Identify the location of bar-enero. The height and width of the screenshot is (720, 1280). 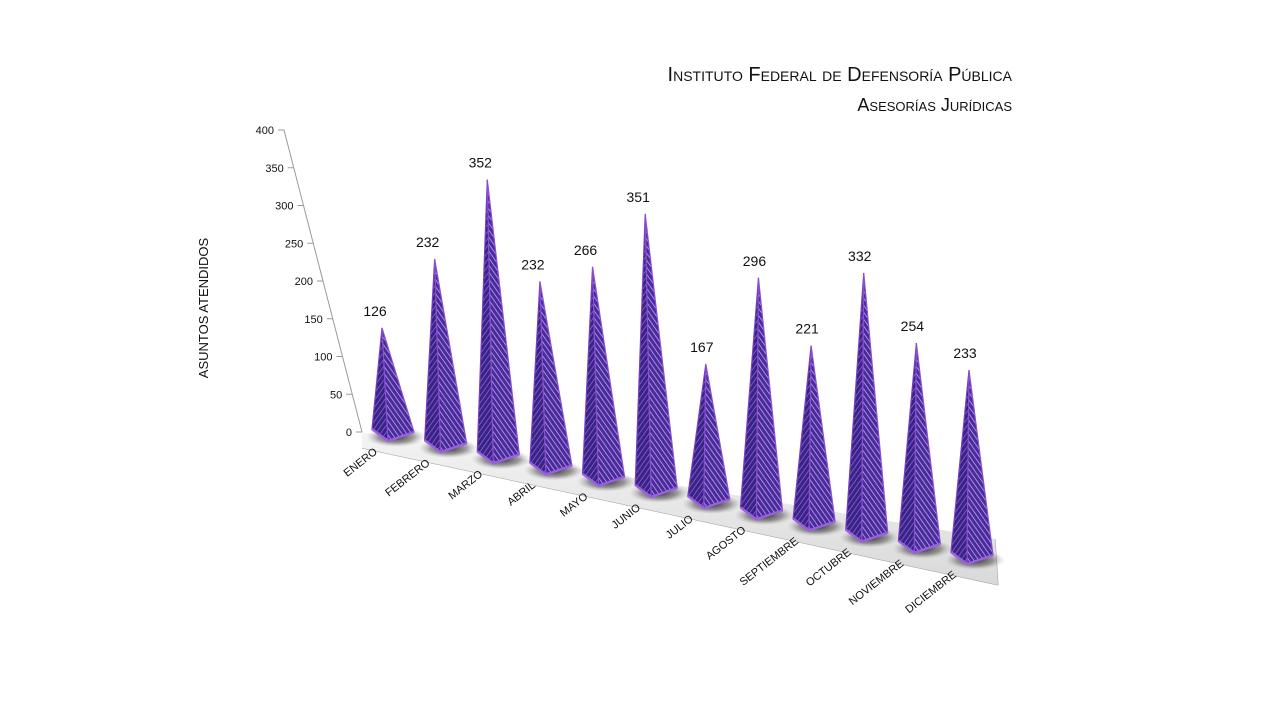
(393, 385).